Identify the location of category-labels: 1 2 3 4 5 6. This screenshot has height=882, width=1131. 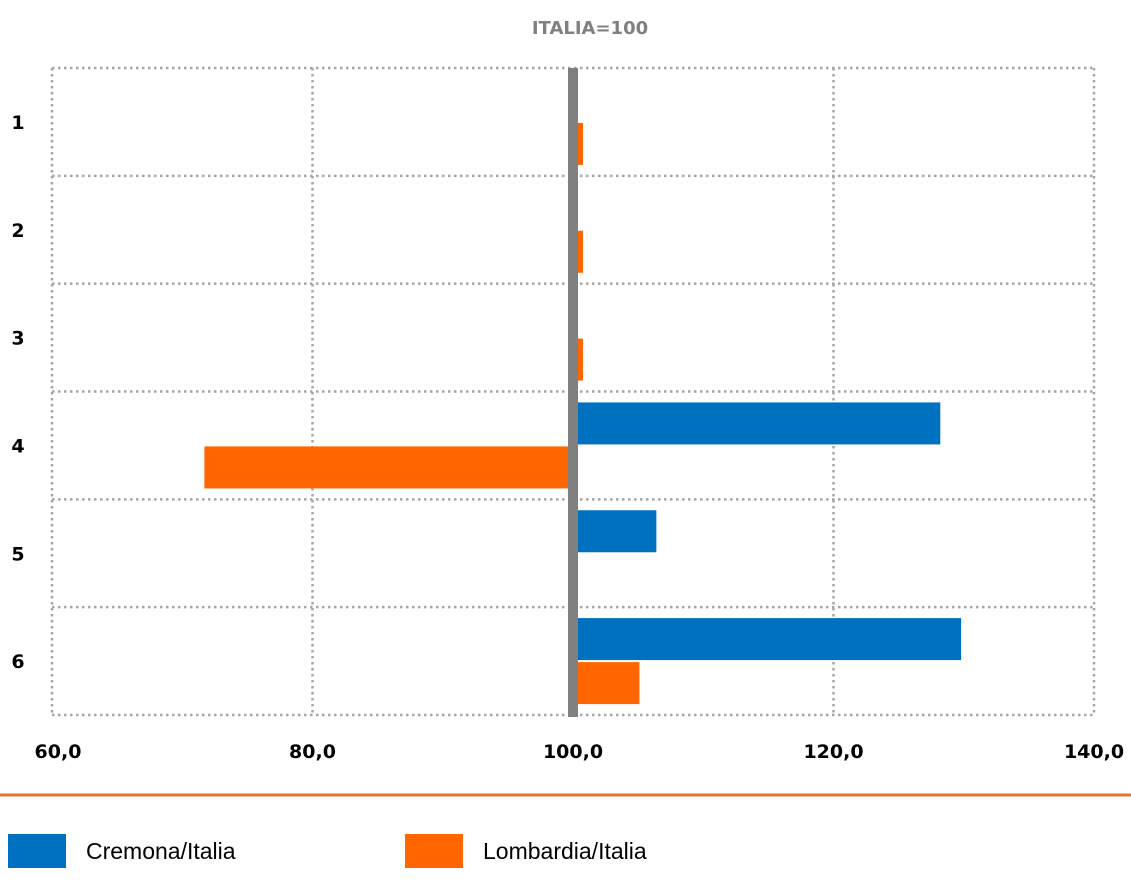
(17, 392).